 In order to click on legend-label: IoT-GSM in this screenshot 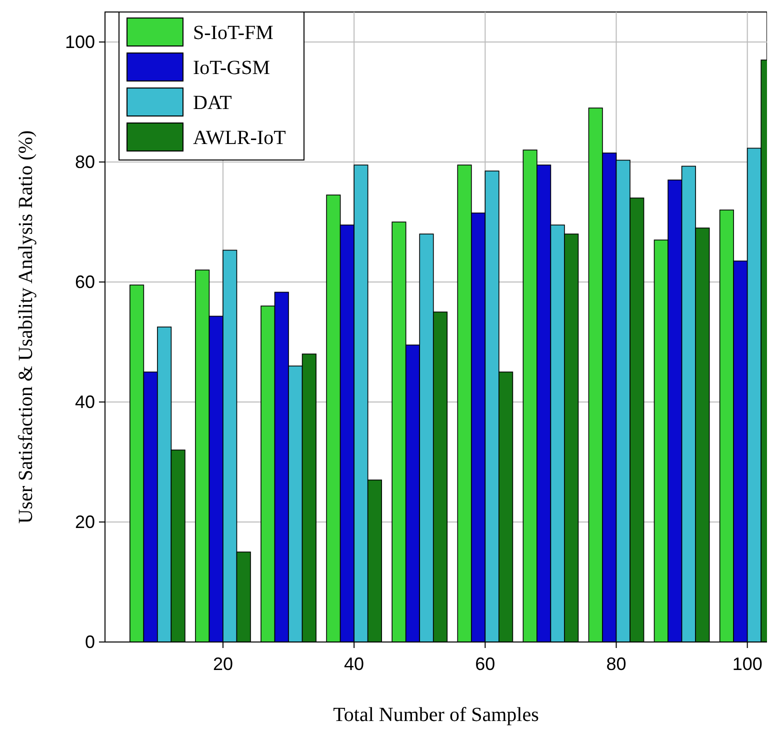, I will do `click(231, 68)`.